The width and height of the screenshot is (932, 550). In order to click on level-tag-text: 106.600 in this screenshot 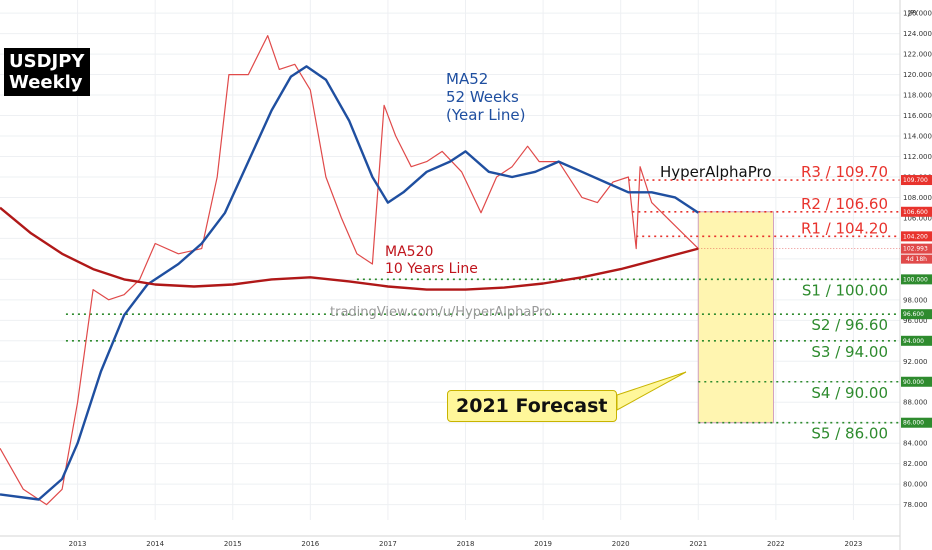, I will do `click(915, 212)`.